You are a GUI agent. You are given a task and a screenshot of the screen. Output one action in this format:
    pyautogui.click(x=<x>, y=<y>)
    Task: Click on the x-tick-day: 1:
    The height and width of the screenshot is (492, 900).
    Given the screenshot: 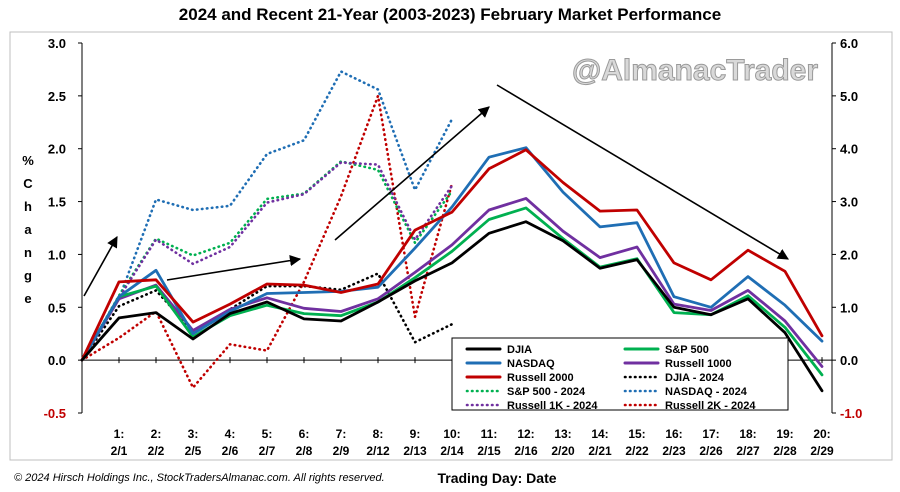 What is the action you would take?
    pyautogui.click(x=119, y=434)
    